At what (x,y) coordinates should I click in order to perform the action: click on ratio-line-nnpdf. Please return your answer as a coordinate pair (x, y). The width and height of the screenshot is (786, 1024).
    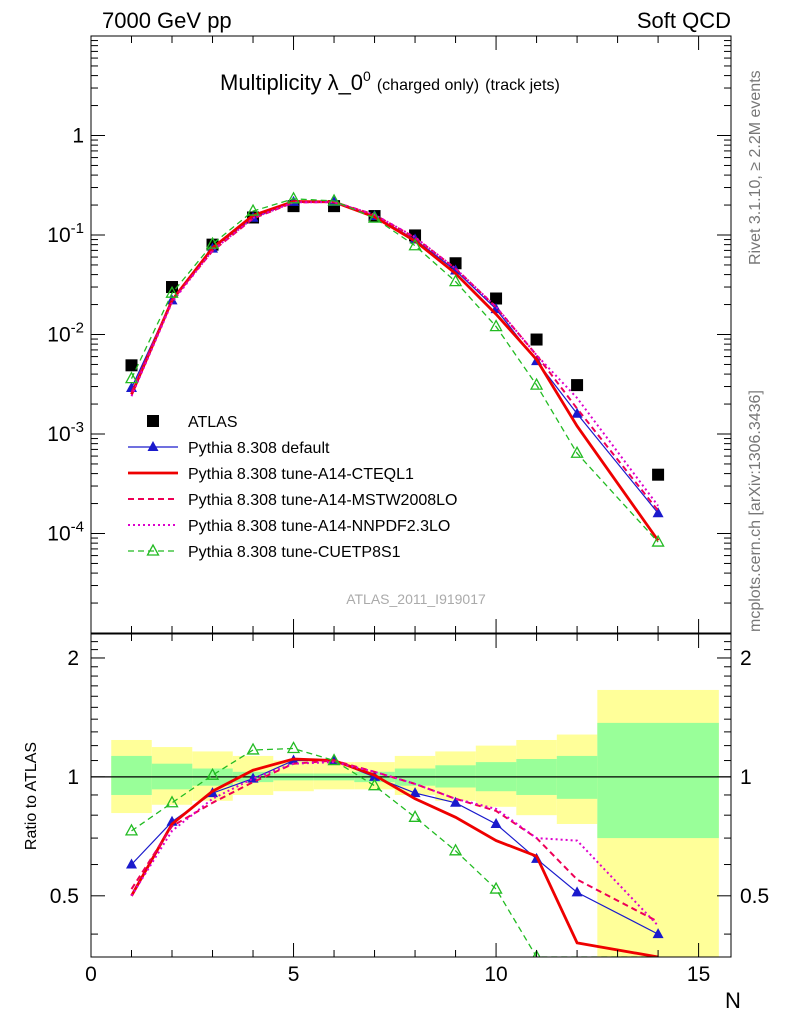
    Looking at the image, I should click on (394, 844).